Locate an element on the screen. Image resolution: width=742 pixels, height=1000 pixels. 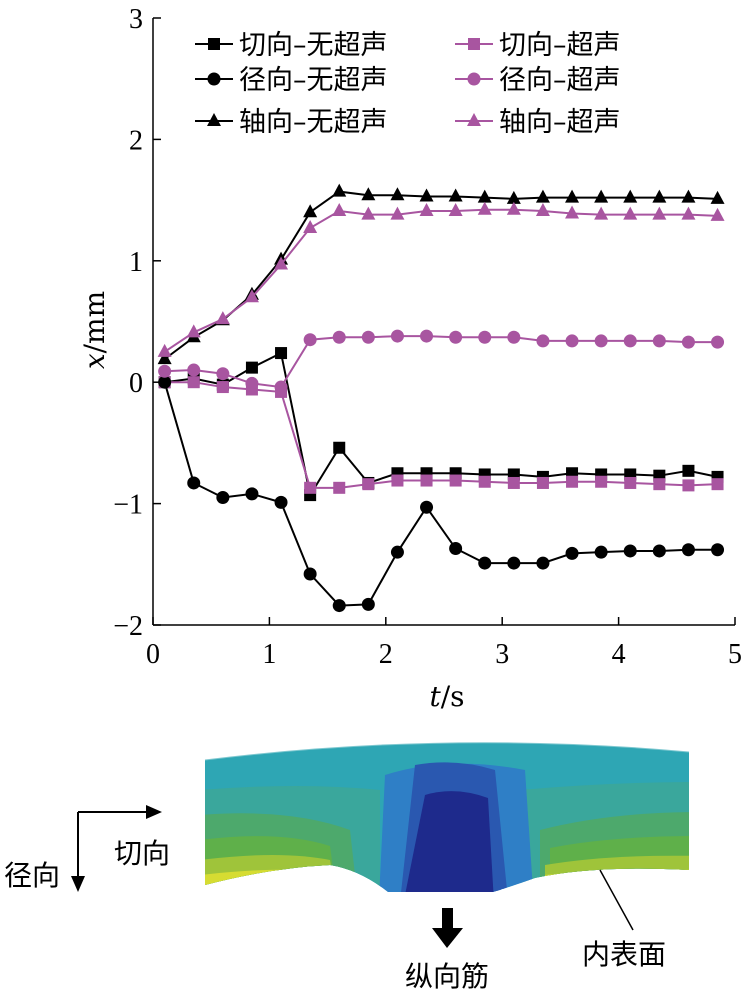
y-tick-label: 1 is located at coordinates (136, 262).